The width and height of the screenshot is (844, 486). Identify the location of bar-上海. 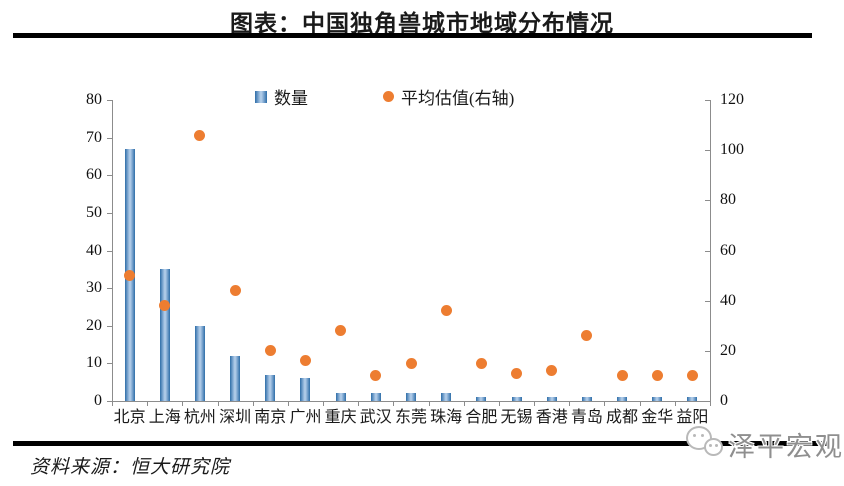
(164, 335).